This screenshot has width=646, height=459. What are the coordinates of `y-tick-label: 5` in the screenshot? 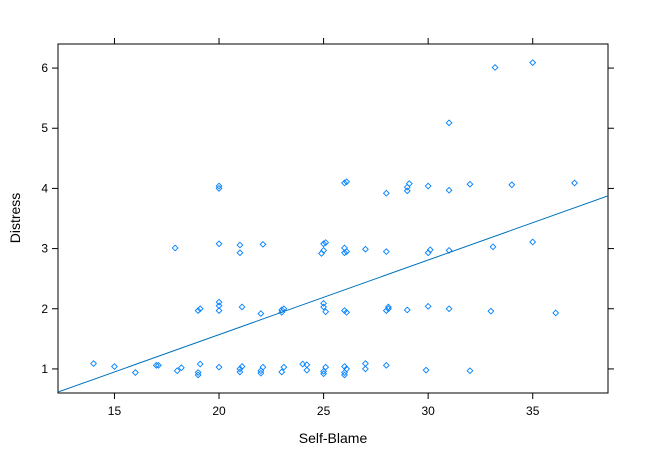 It's located at (44, 128).